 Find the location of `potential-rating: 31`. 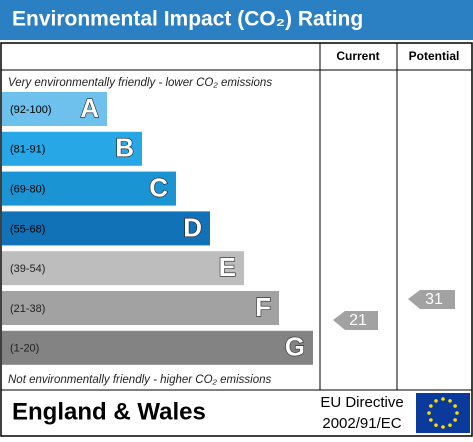

potential-rating: 31 is located at coordinates (434, 299).